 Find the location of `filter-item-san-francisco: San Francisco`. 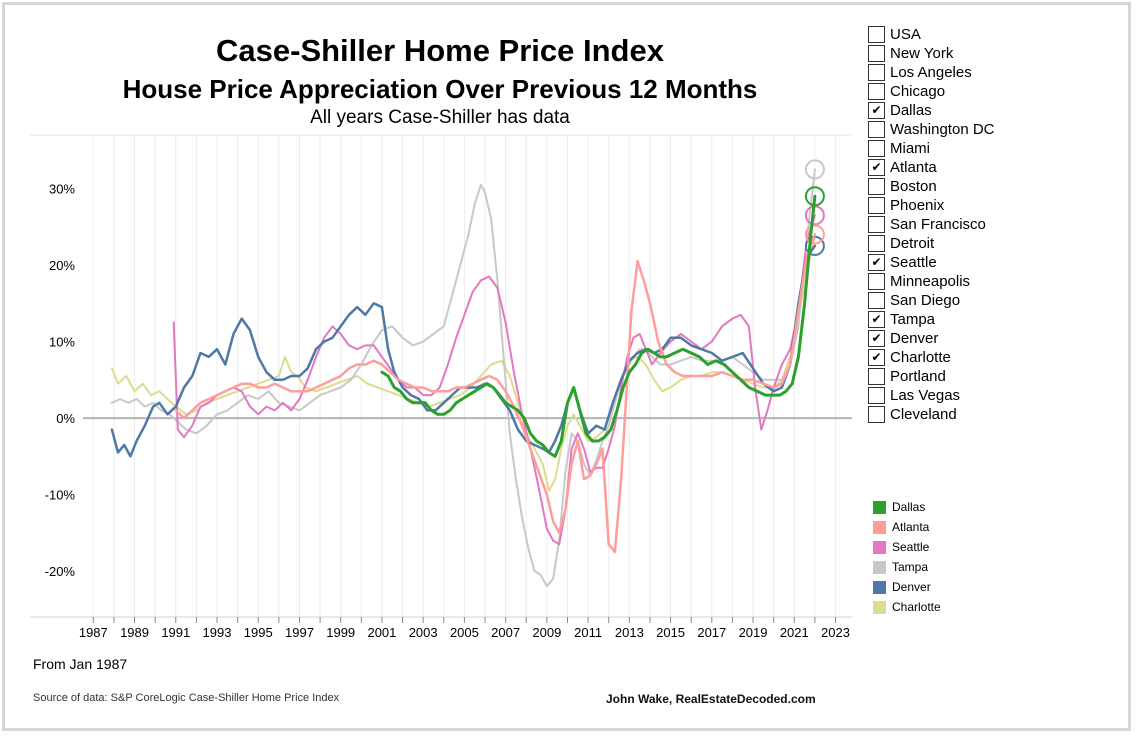

filter-item-san-francisco: San Francisco is located at coordinates (931, 224).